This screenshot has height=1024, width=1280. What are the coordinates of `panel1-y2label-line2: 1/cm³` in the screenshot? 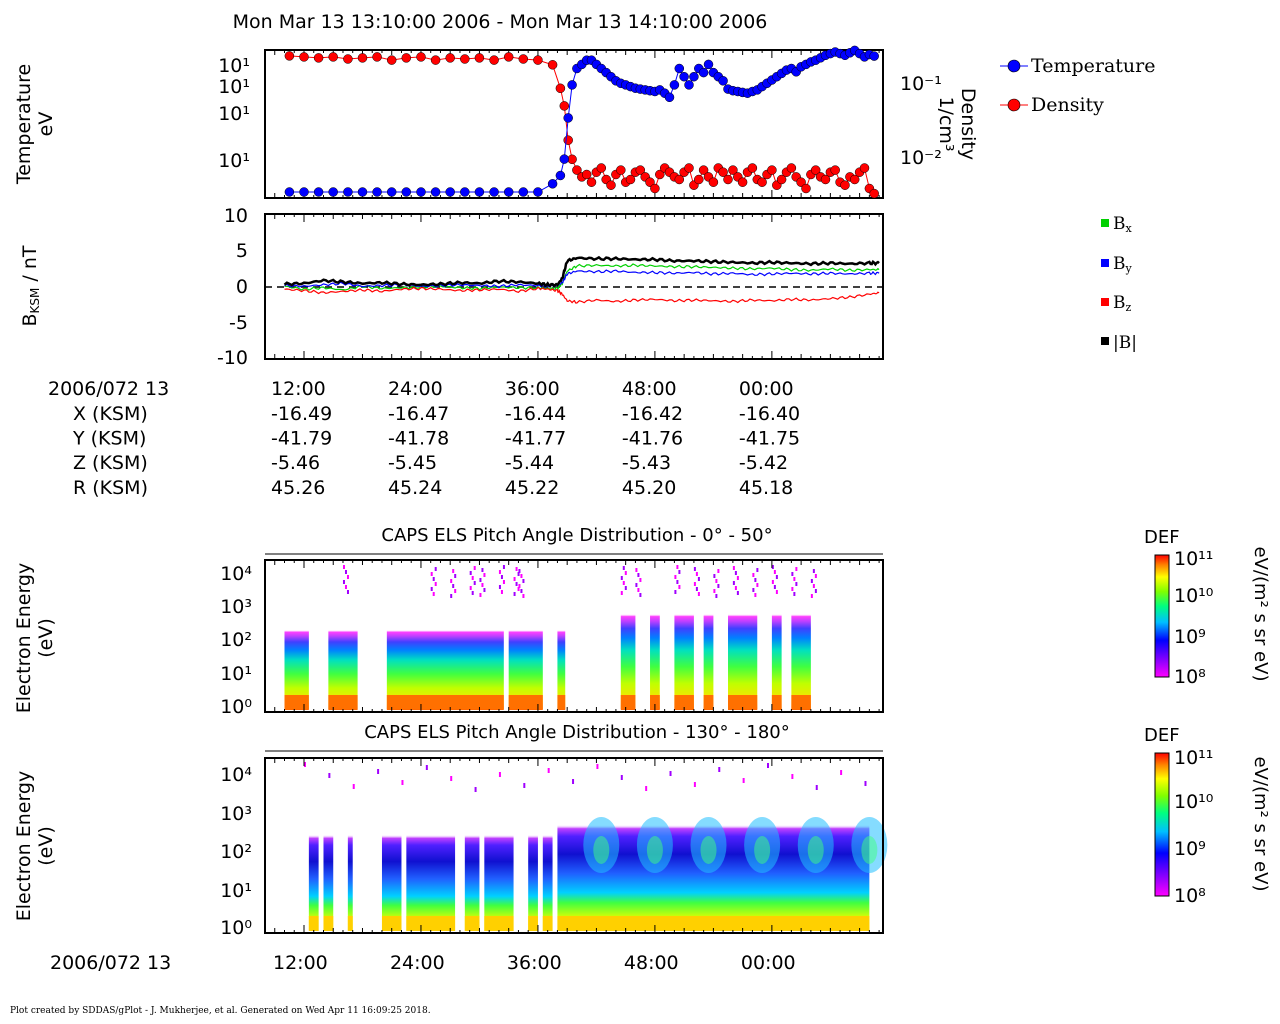 It's located at (946, 123).